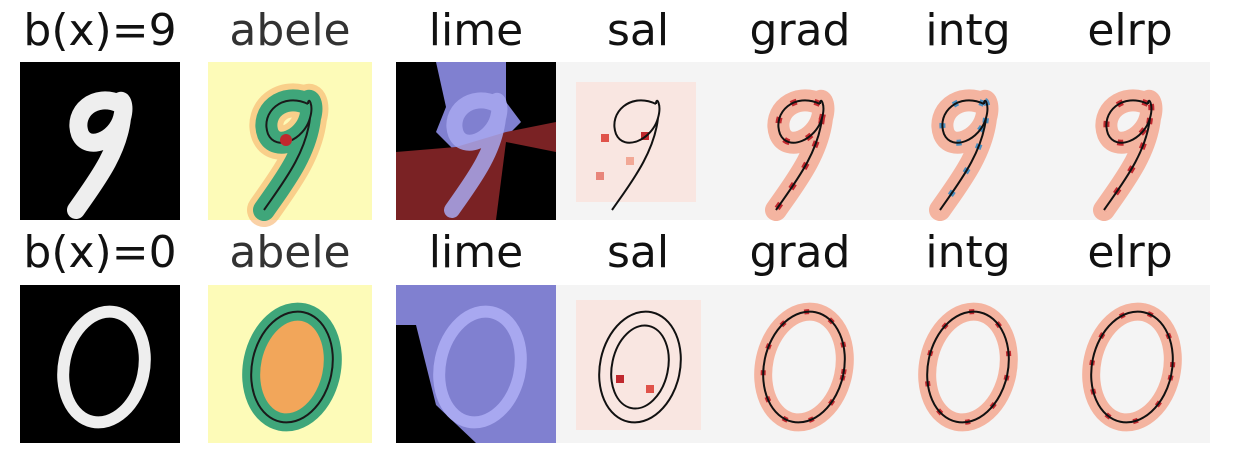 This screenshot has width=1253, height=462. Describe the element at coordinates (100, 30) in the screenshot. I see `row-label: b(x)=9` at that location.